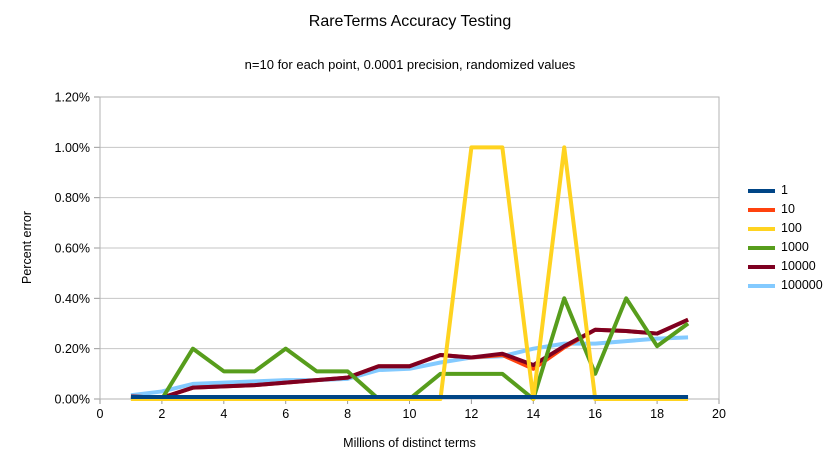 This screenshot has height=470, width=836. I want to click on x-tick-label: 10, so click(410, 414).